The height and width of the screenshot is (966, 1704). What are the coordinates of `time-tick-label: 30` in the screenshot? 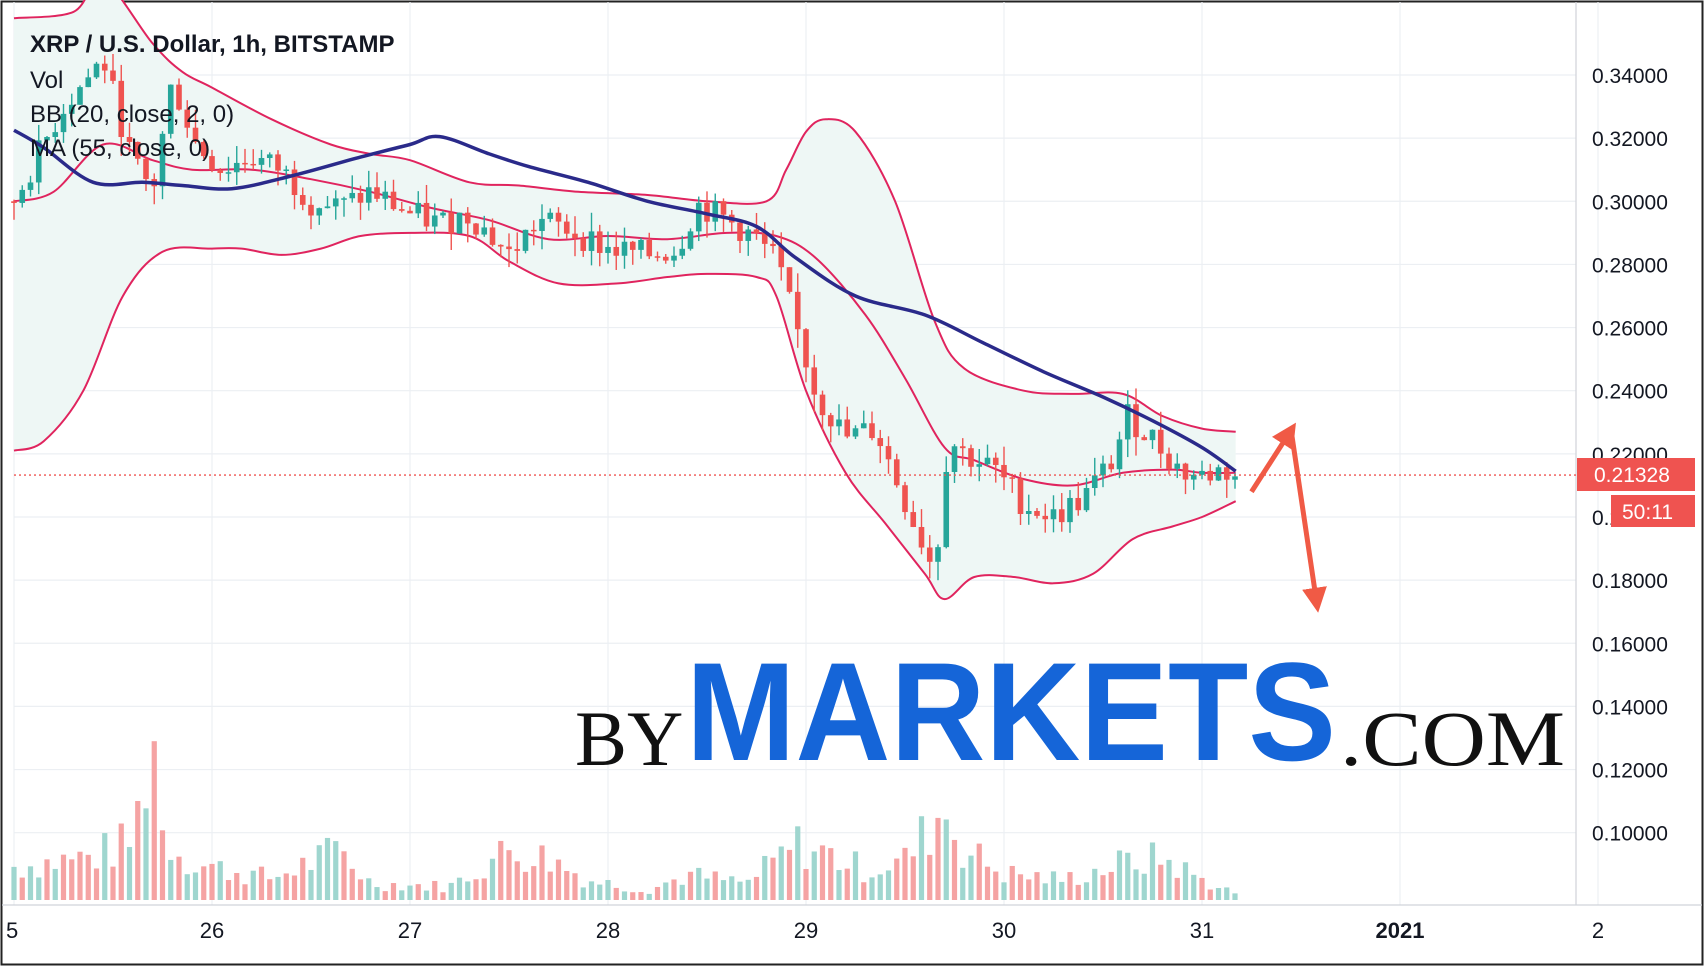 It's located at (1004, 930).